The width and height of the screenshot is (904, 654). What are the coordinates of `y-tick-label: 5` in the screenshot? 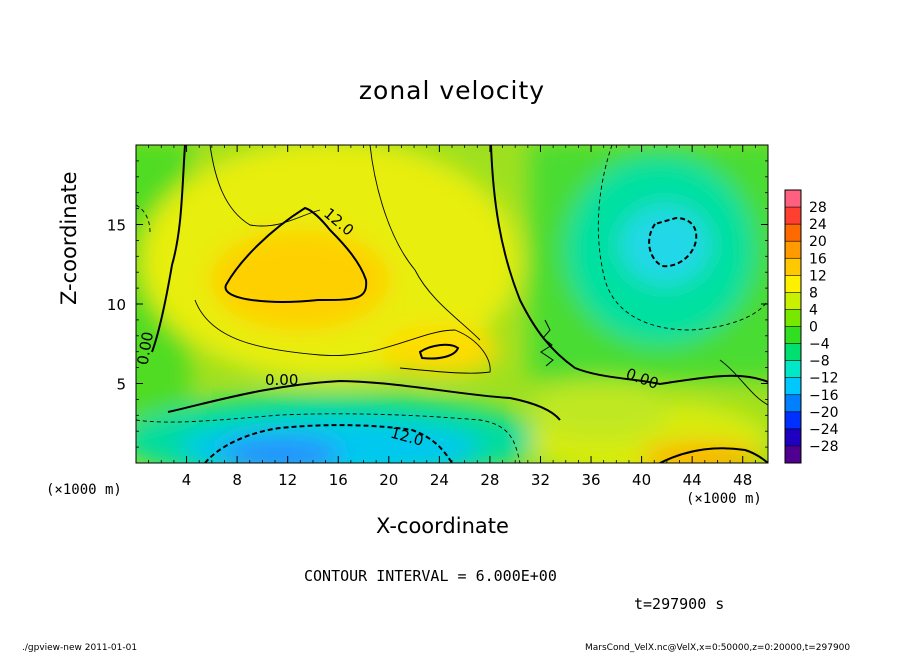 It's located at (121, 385).